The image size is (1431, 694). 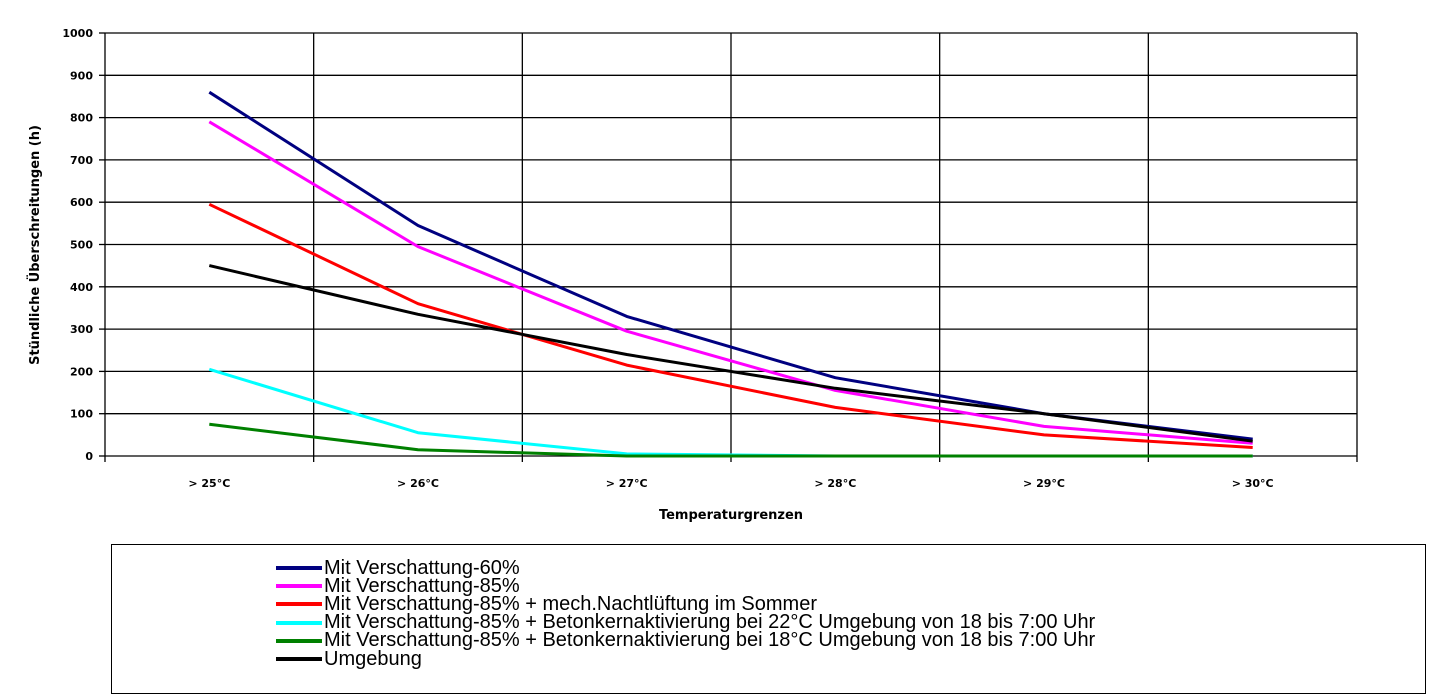 I want to click on x-tick-label: > 25°C, so click(x=209, y=483).